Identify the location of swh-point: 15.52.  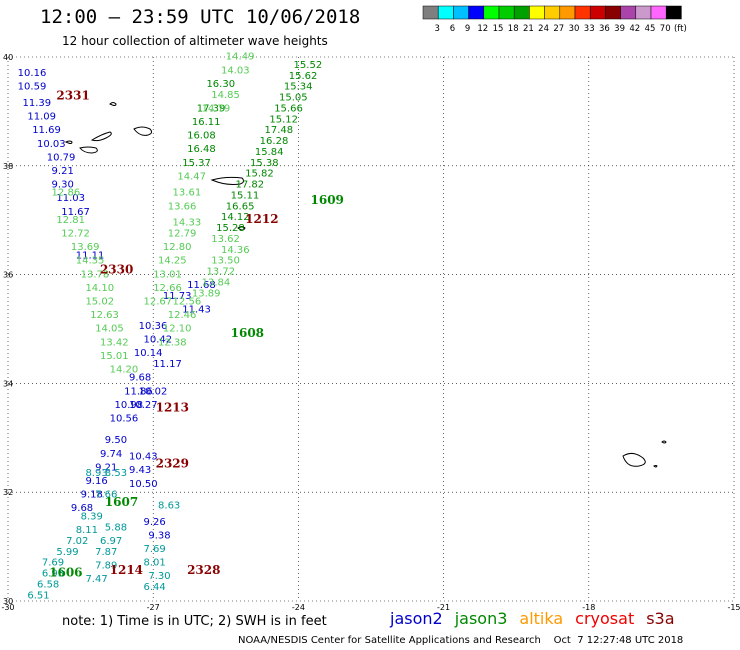
(308, 65).